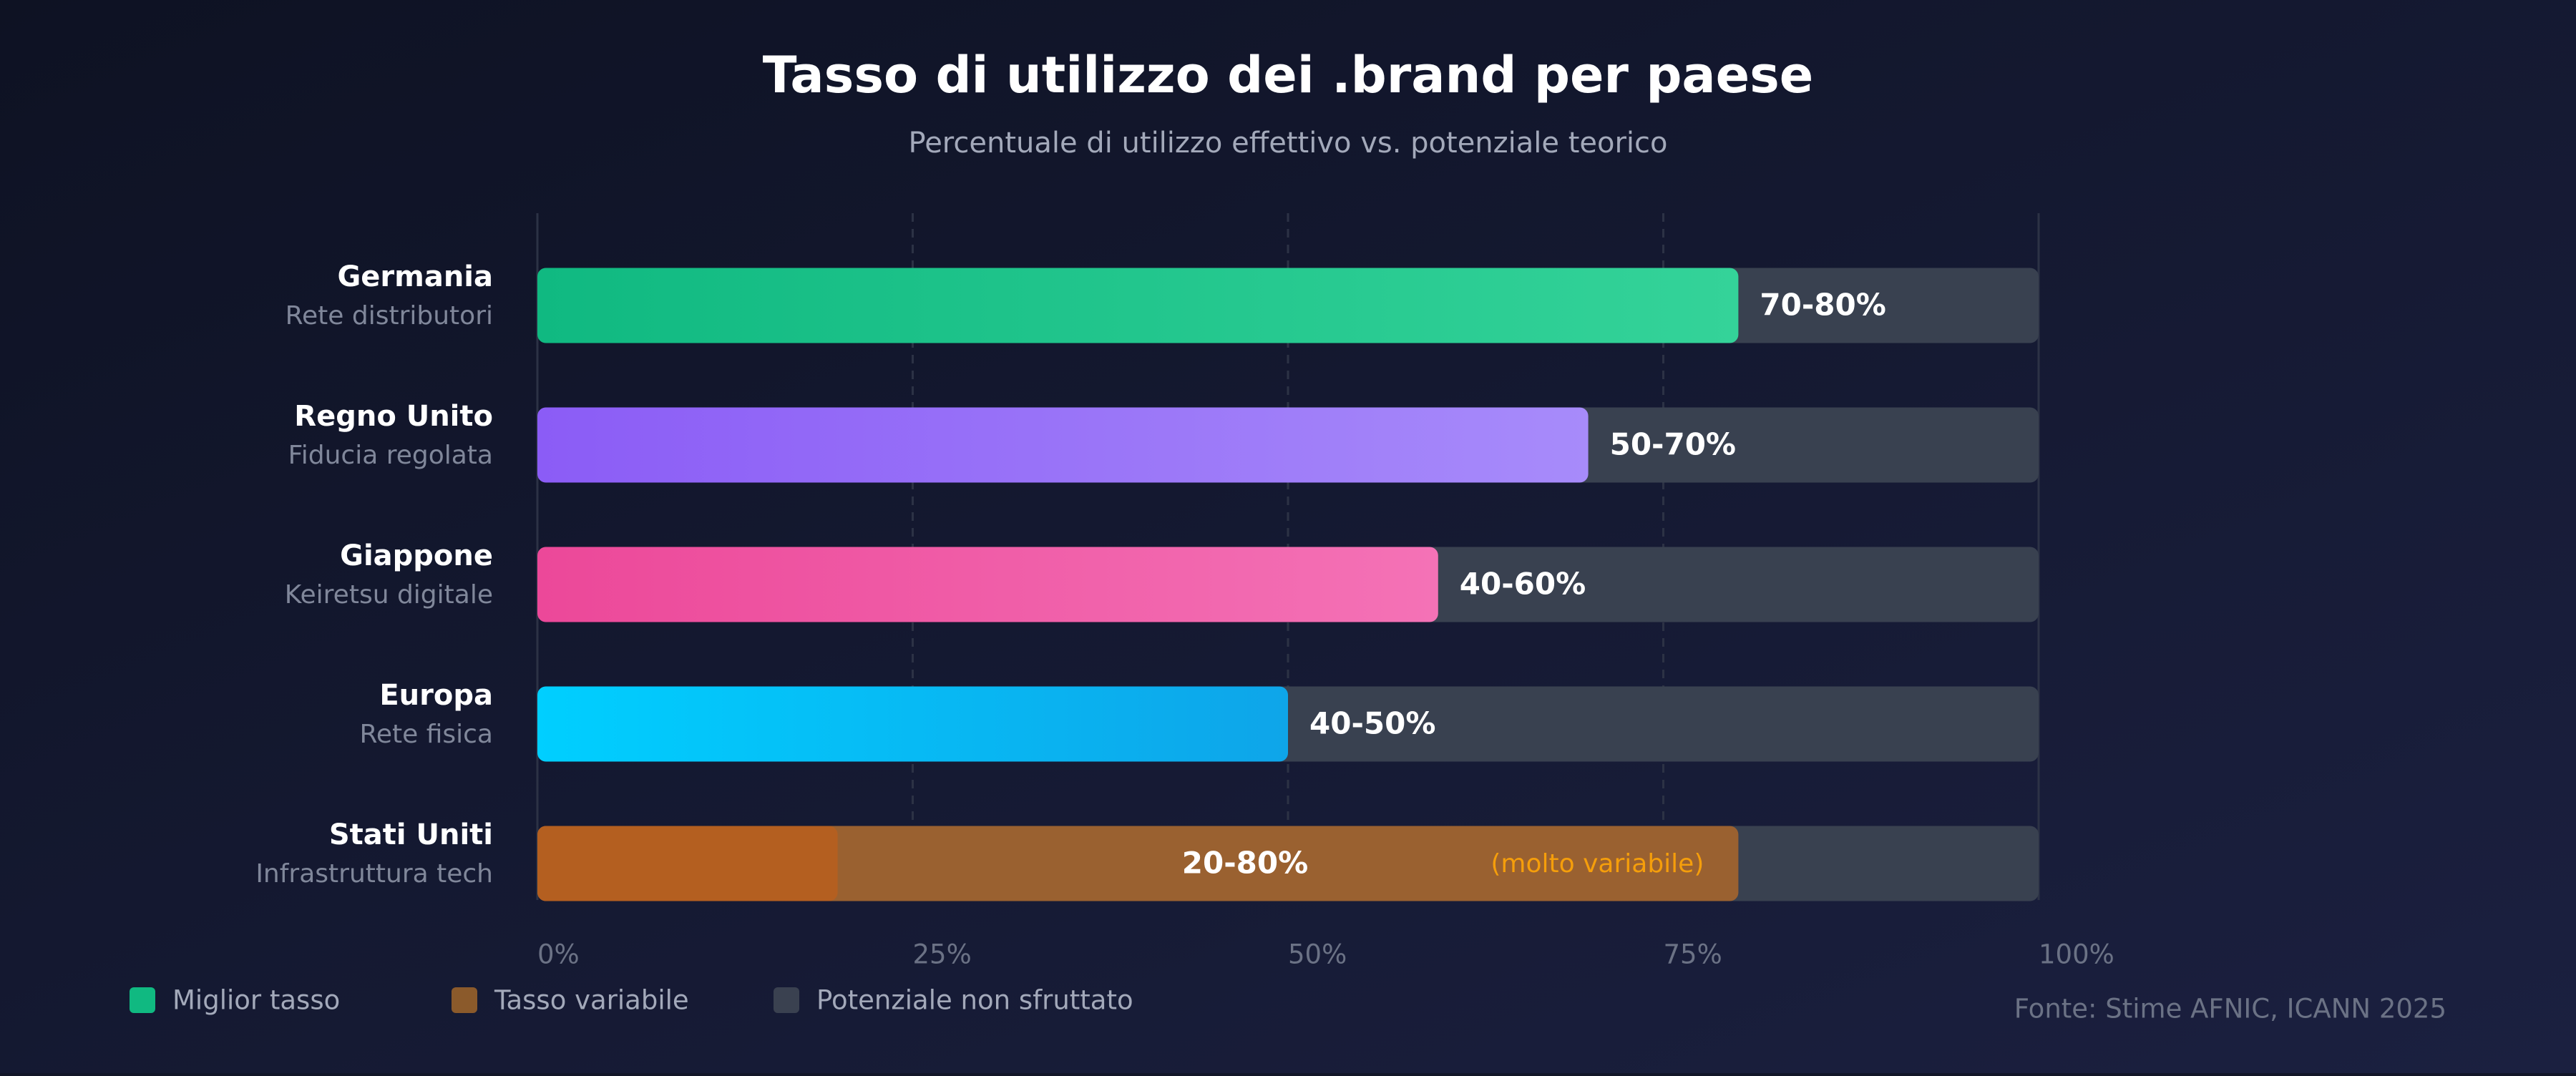 The image size is (2576, 1076). What do you see at coordinates (2076, 954) in the screenshot?
I see `x-tick-label: 100%` at bounding box center [2076, 954].